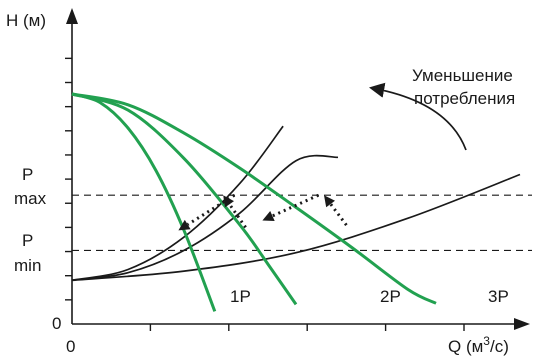  What do you see at coordinates (240, 296) in the screenshot?
I see `pump-curve-label-1p: 1P` at bounding box center [240, 296].